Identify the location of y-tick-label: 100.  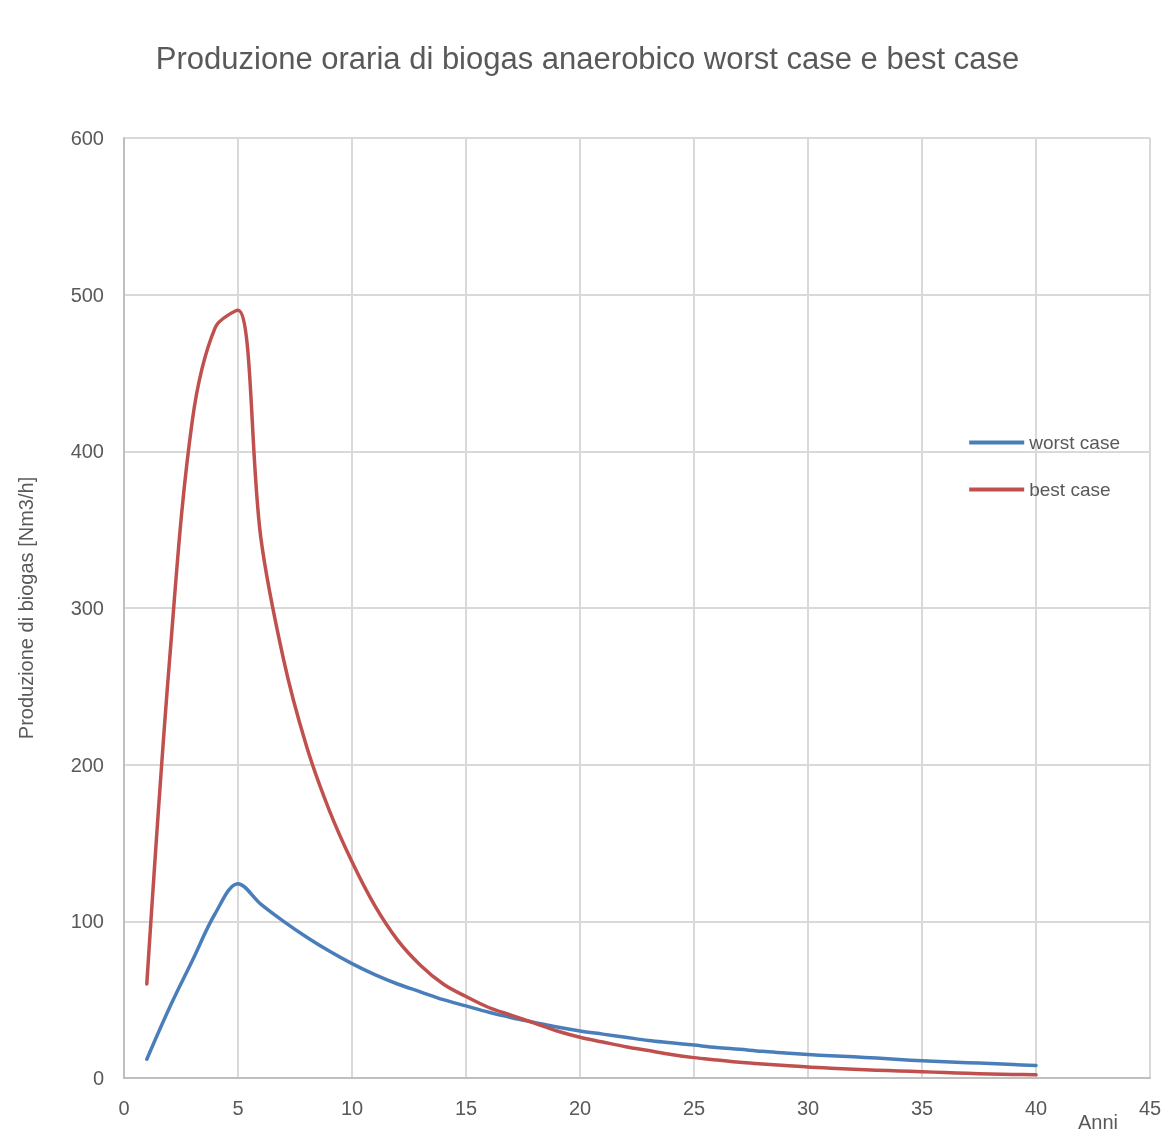
(87, 921).